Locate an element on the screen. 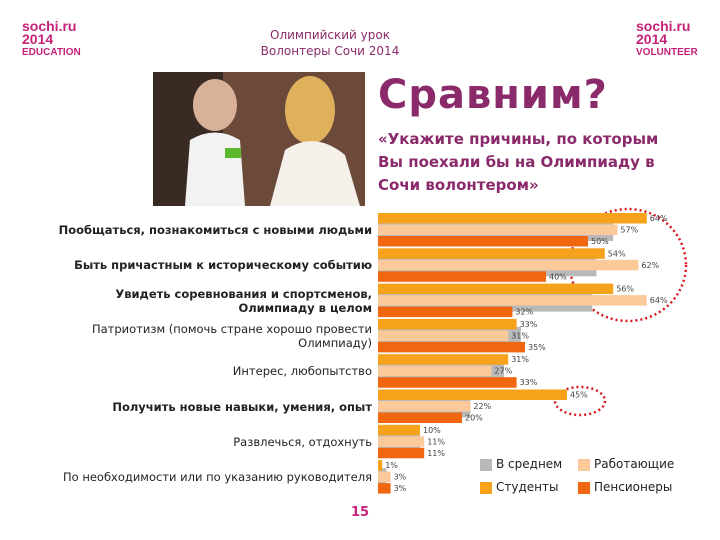  legend-label: Студенты is located at coordinates (527, 487).